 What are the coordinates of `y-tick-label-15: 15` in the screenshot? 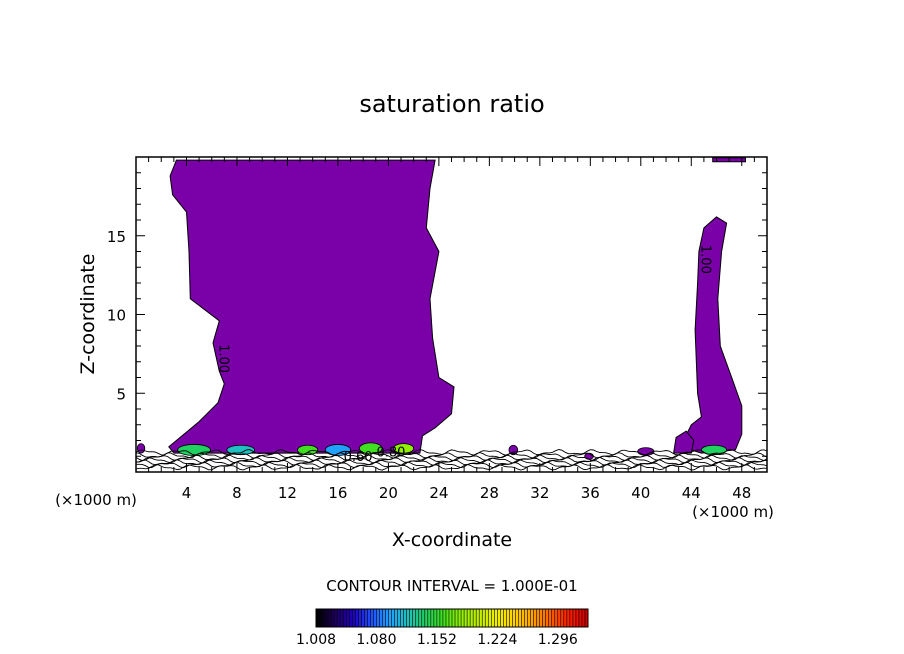 It's located at (116, 237).